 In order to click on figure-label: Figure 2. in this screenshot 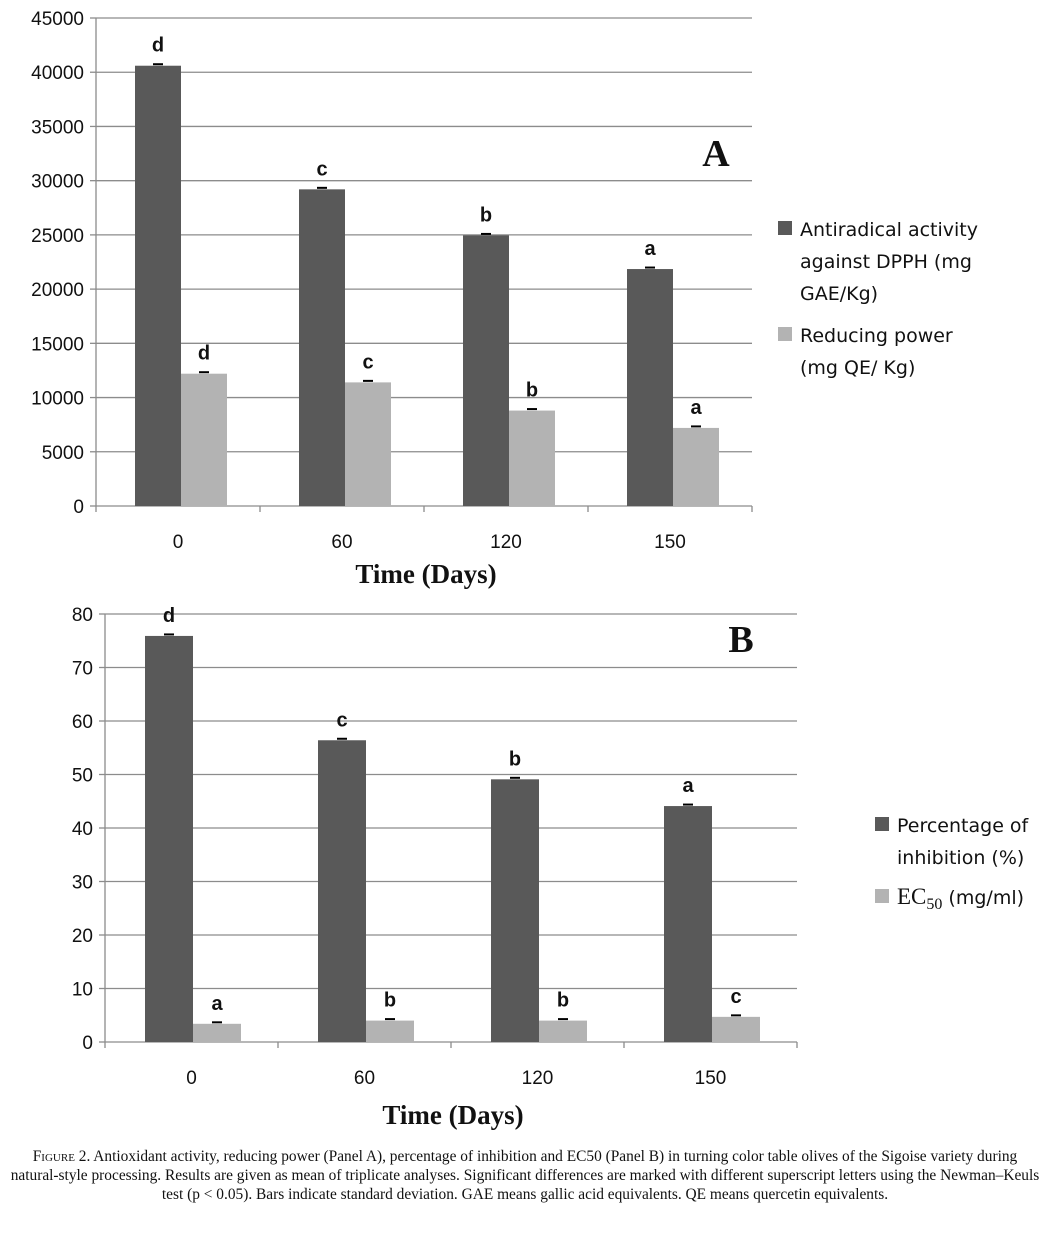, I will do `click(61, 1156)`.